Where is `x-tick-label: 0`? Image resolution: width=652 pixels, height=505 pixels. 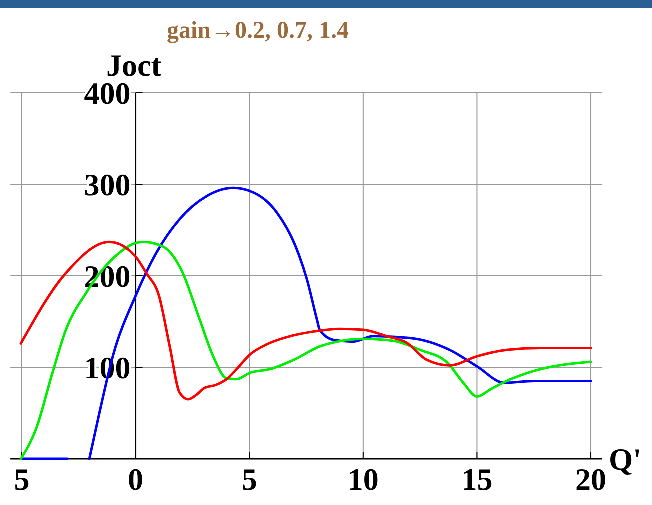
x-tick-label: 0 is located at coordinates (136, 479).